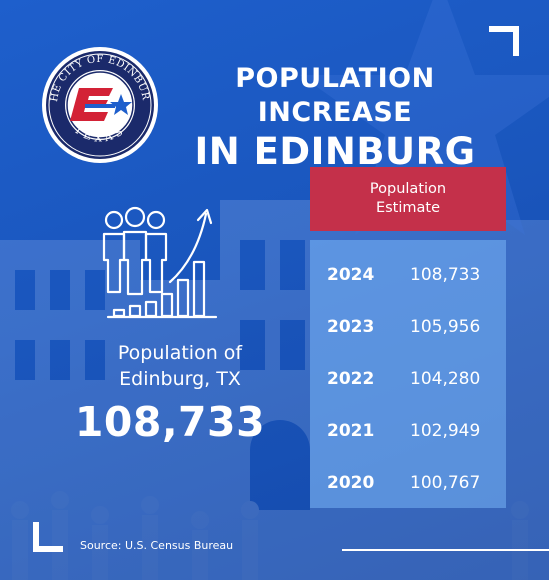  What do you see at coordinates (408, 483) in the screenshot?
I see `table-row: 2020 100,767` at bounding box center [408, 483].